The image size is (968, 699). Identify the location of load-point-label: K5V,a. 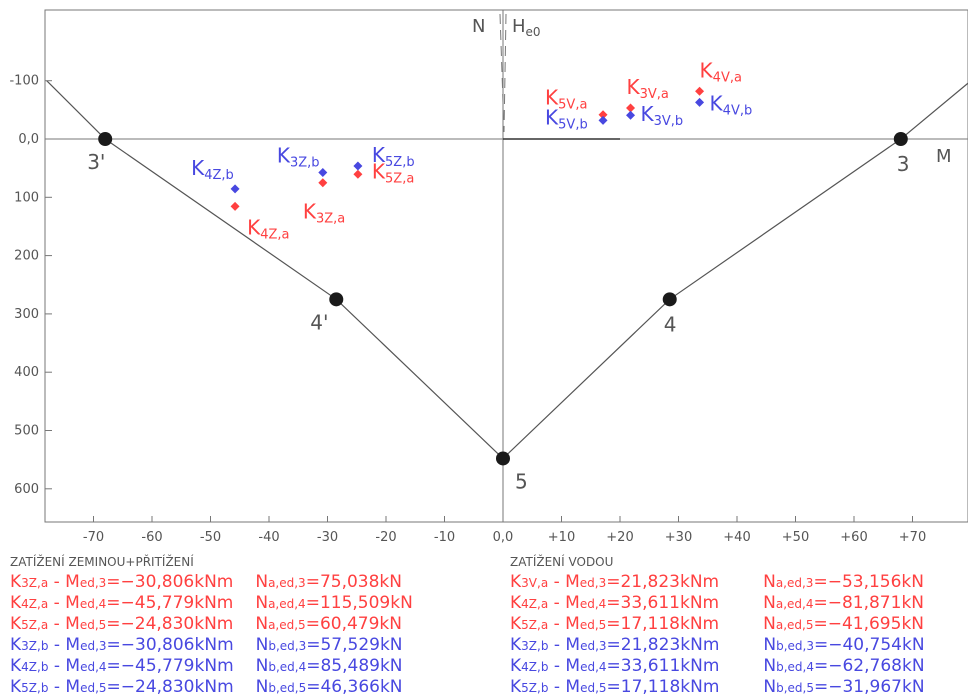
(566, 99).